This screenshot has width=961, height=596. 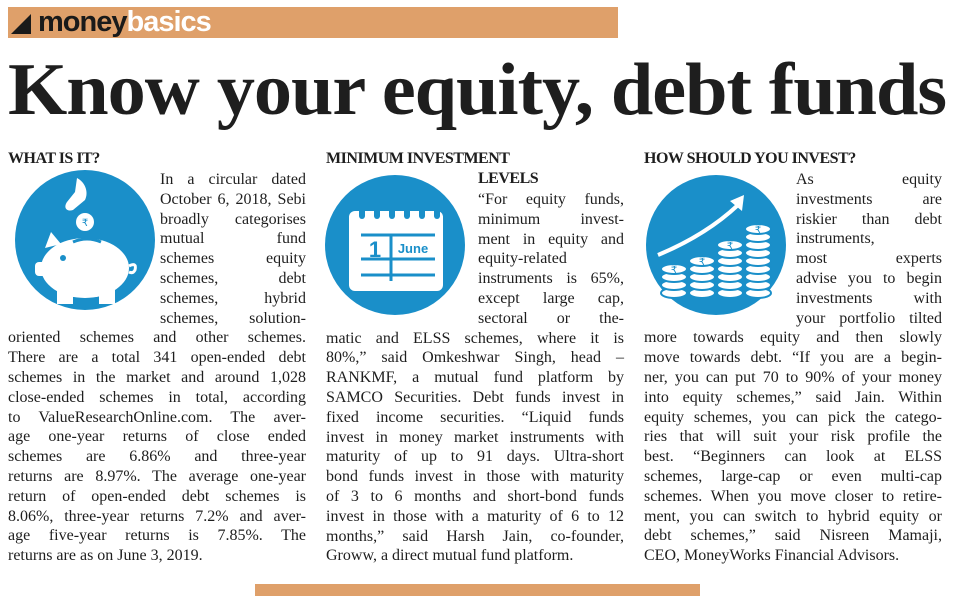 I want to click on body-text-line: maturity of up to 91 days. Ultra-short, so click(x=475, y=457).